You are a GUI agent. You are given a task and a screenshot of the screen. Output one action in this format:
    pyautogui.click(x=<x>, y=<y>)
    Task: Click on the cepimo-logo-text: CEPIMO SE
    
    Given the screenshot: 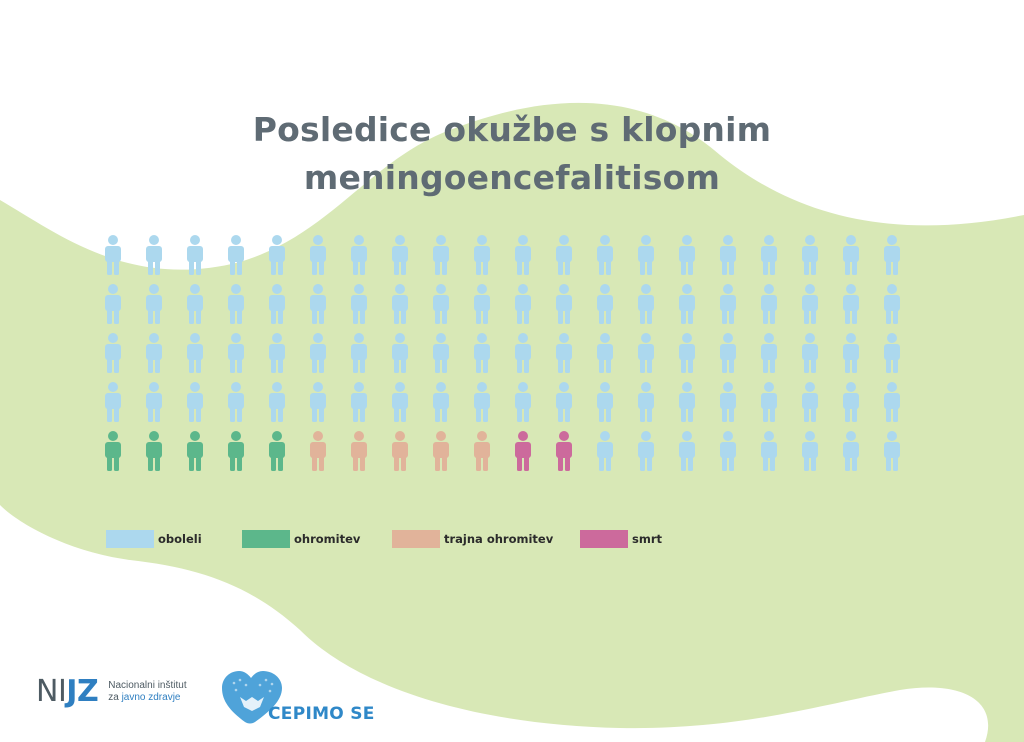 What is the action you would take?
    pyautogui.click(x=321, y=714)
    